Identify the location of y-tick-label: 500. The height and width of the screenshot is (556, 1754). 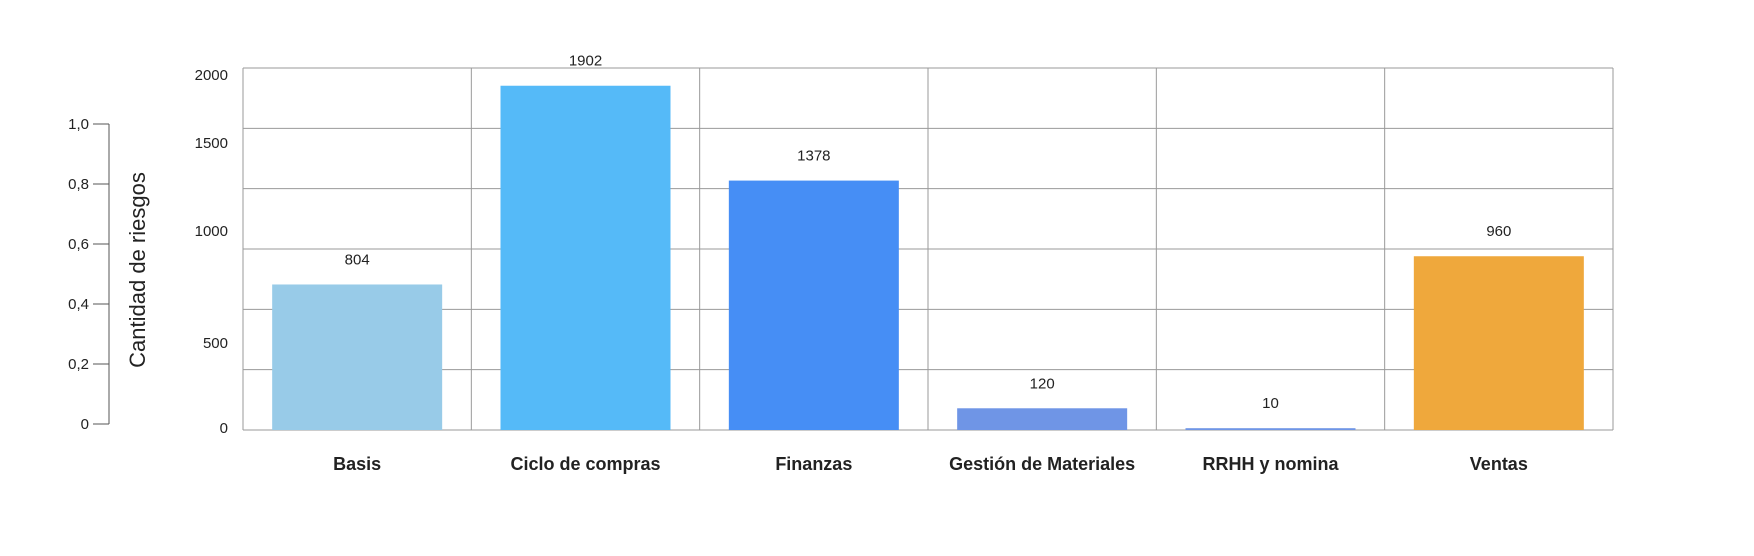
(215, 343).